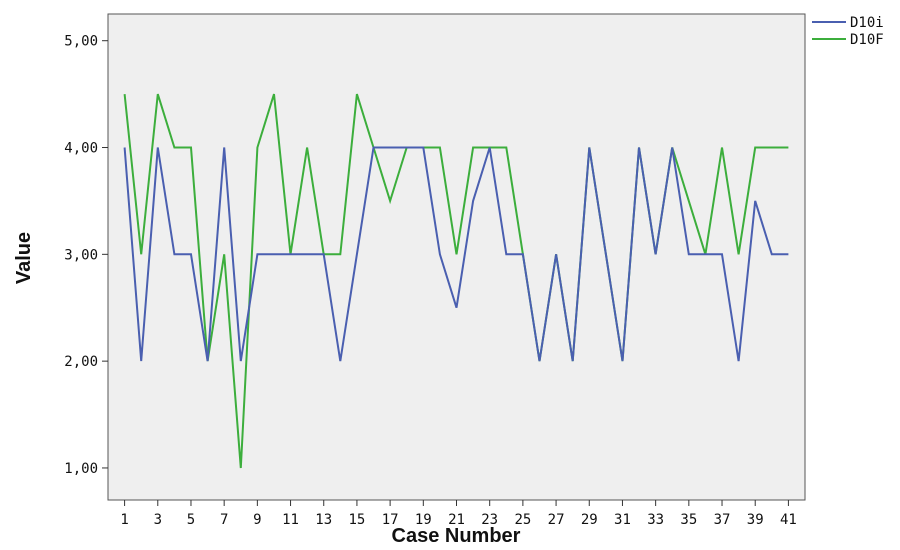 The width and height of the screenshot is (900, 550). Describe the element at coordinates (257, 520) in the screenshot. I see `x-tick-label: 9` at that location.